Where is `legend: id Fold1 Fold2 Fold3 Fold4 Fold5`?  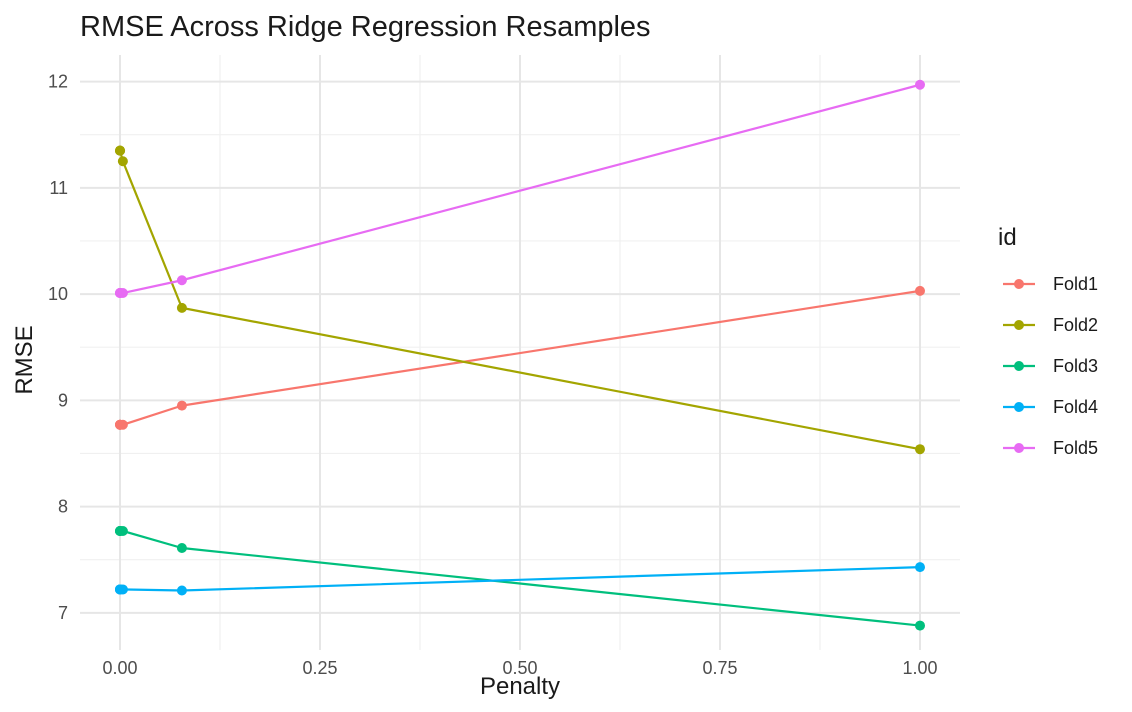
legend: id Fold1 Fold2 Fold3 Fold4 Fold5 is located at coordinates (1048, 341).